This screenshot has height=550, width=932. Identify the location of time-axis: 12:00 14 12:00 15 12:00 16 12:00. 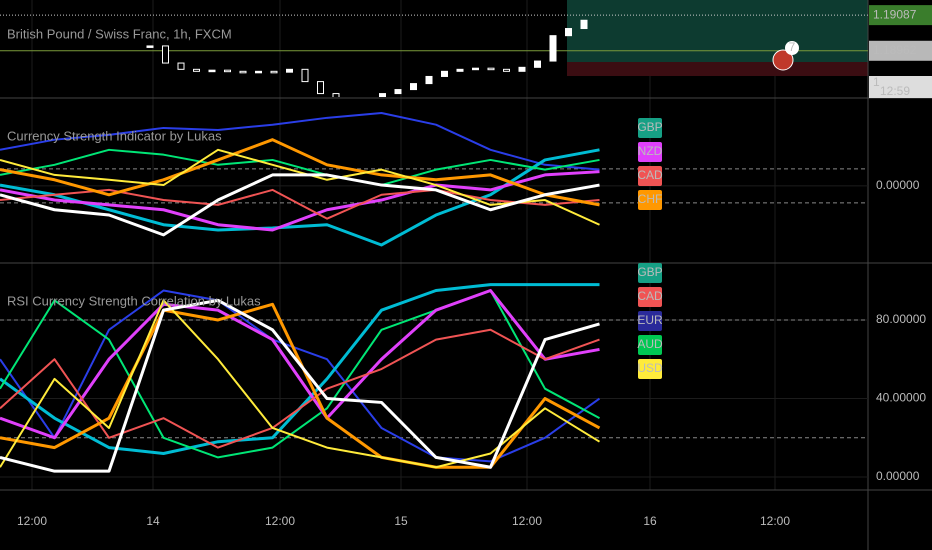
(403, 521).